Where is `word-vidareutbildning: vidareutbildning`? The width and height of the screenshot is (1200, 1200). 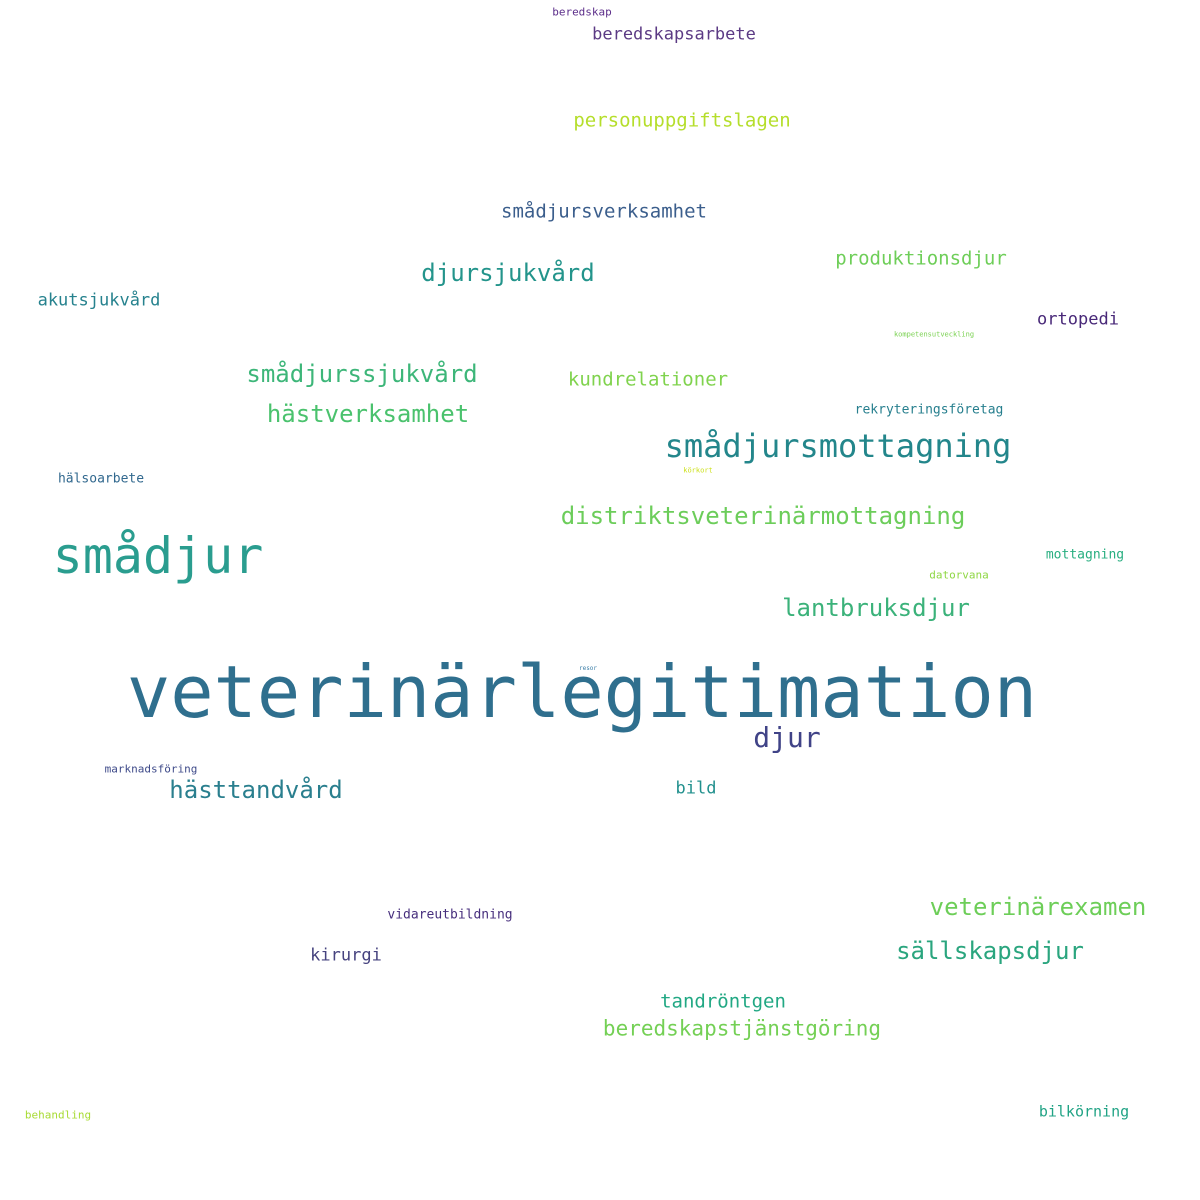 word-vidareutbildning: vidareutbildning is located at coordinates (450, 915).